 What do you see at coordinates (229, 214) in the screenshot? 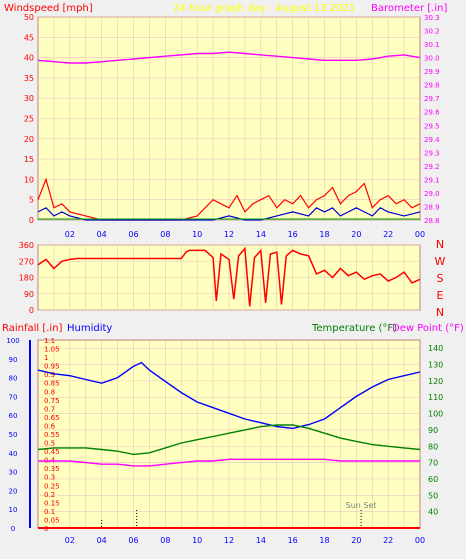
I see `wind-gust-line` at bounding box center [229, 214].